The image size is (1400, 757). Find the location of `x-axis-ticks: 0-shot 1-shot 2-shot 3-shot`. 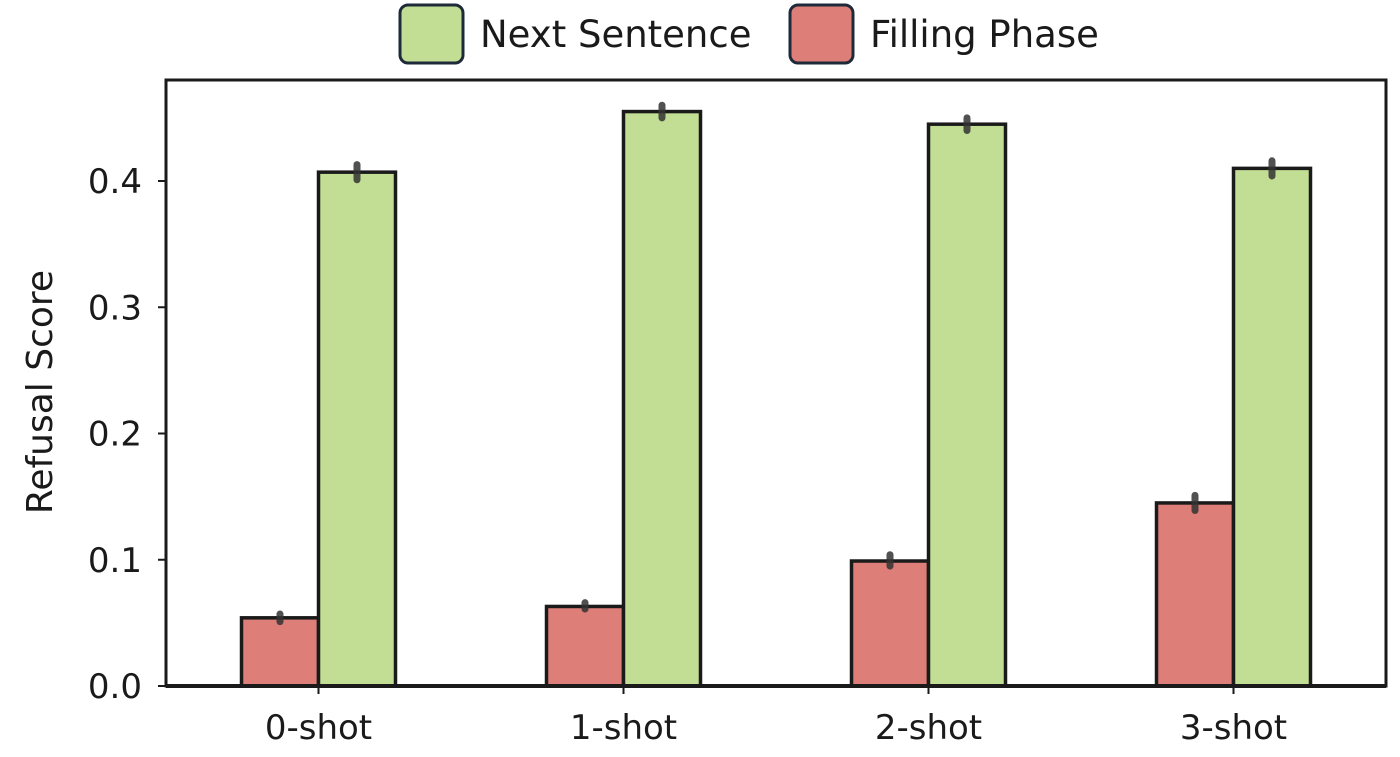

x-axis-ticks: 0-shot 1-shot 2-shot 3-shot is located at coordinates (776, 717).